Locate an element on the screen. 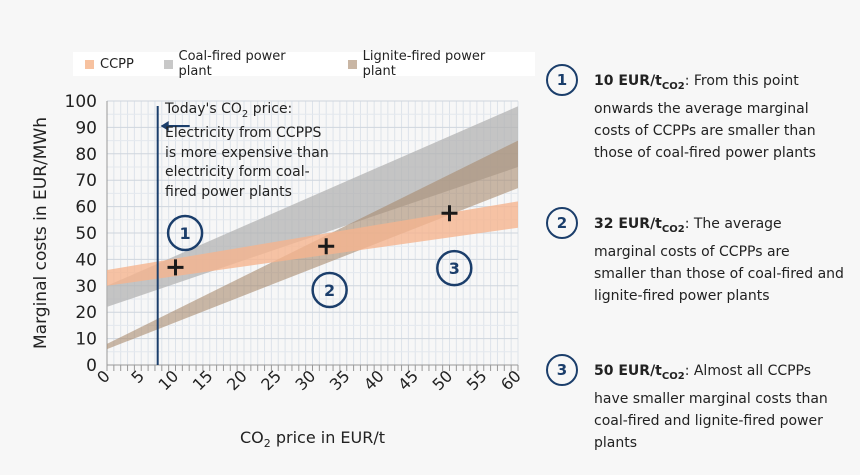 The height and width of the screenshot is (475, 860). x-tick-label: 15 is located at coordinates (203, 380).